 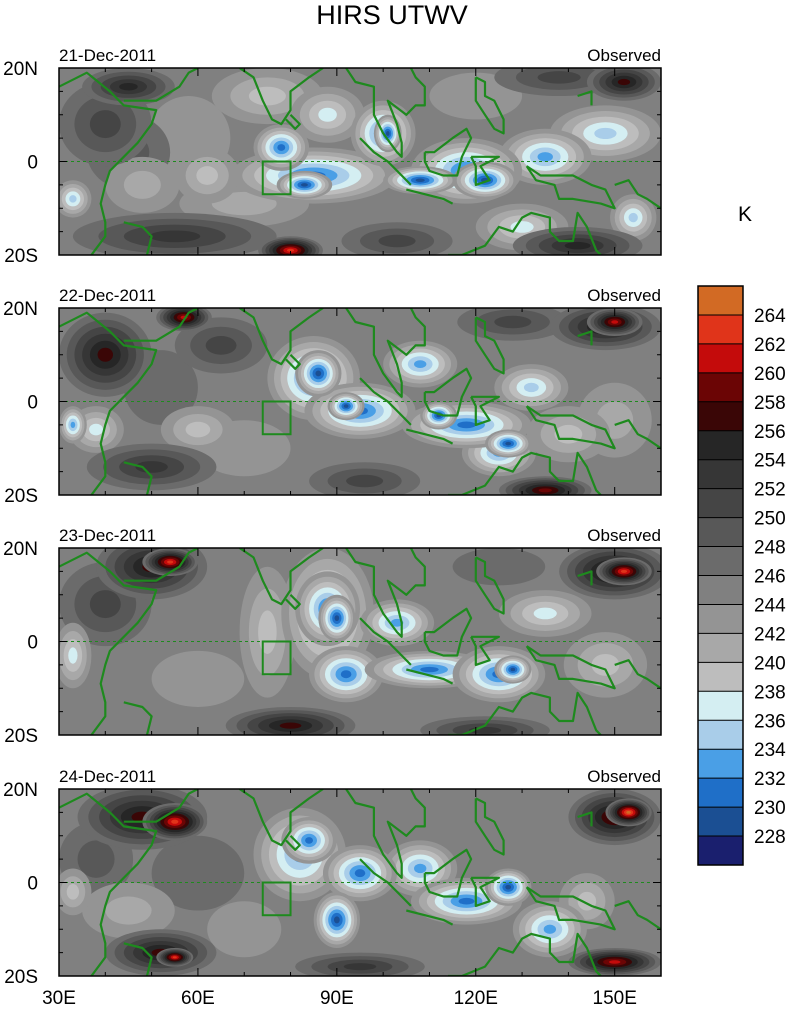 What do you see at coordinates (770, 316) in the screenshot?
I see `colorbar-label: 264` at bounding box center [770, 316].